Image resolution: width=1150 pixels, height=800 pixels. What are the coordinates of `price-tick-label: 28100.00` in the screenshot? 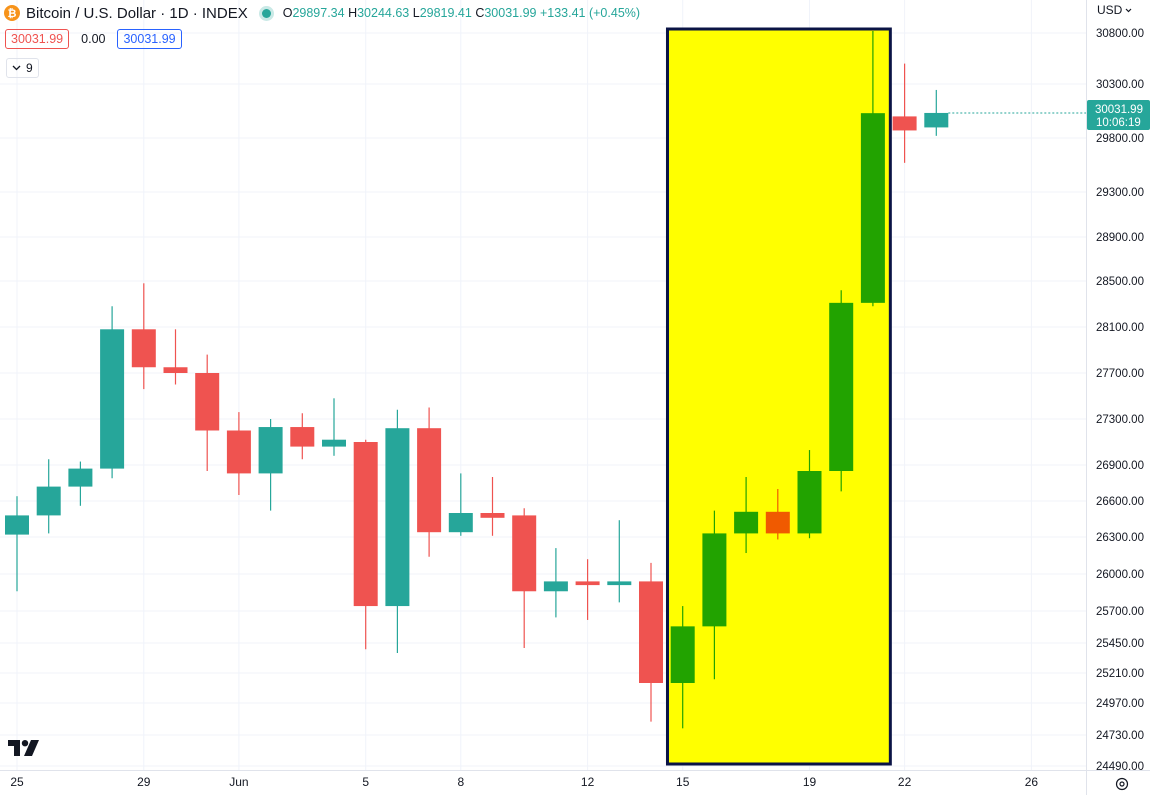 It's located at (1120, 328).